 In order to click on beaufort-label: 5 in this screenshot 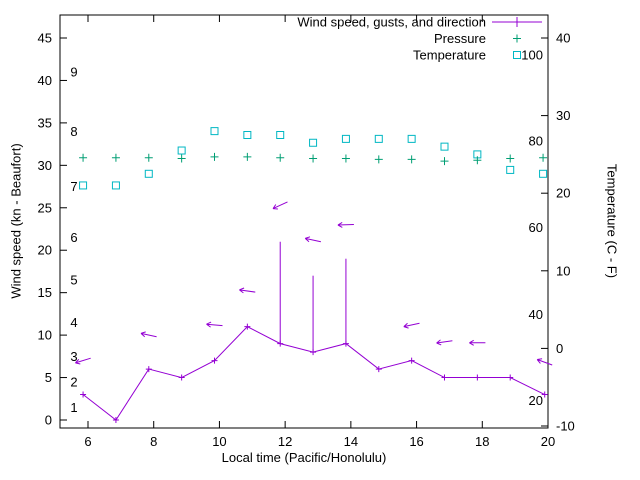, I will do `click(73, 279)`.